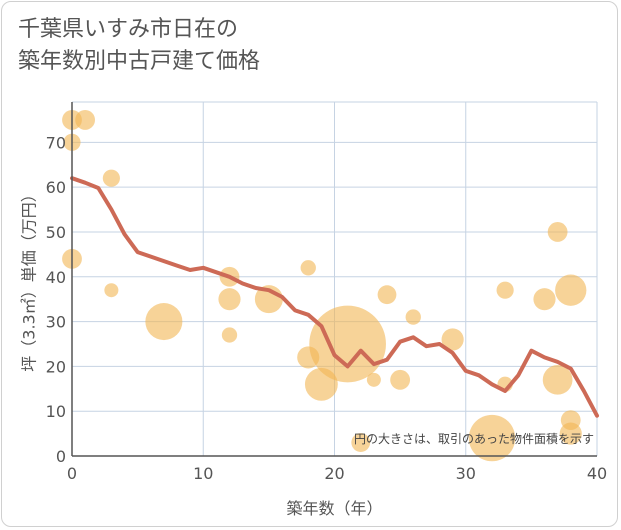 Image resolution: width=621 pixels, height=530 pixels. Describe the element at coordinates (597, 473) in the screenshot. I see `x-tick-label: 40` at that location.